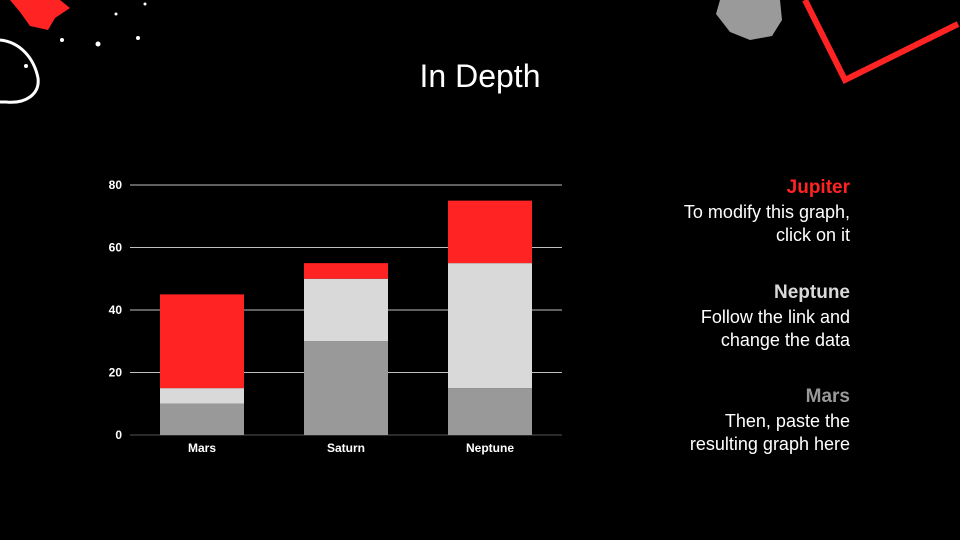  Describe the element at coordinates (116, 185) in the screenshot. I see `y-tick-label: 80` at that location.